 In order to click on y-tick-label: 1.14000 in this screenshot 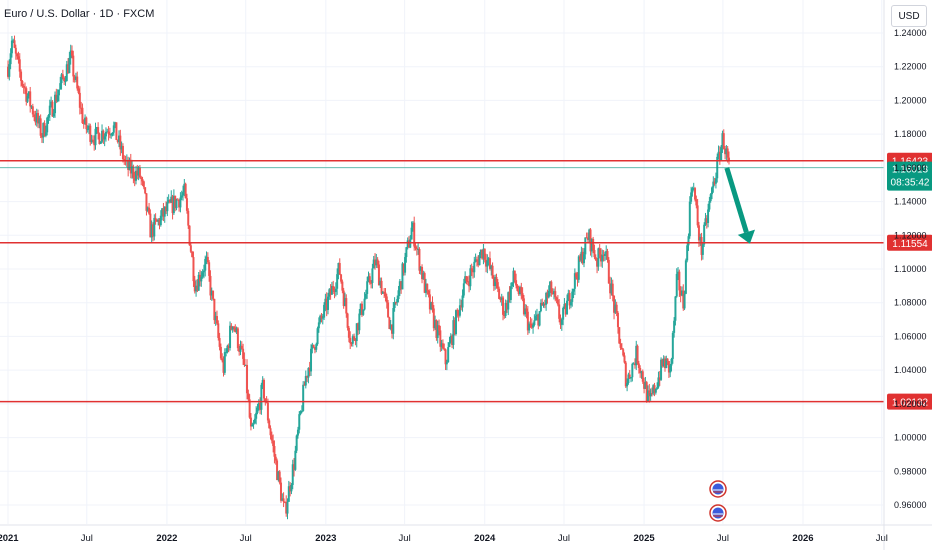, I will do `click(910, 202)`.